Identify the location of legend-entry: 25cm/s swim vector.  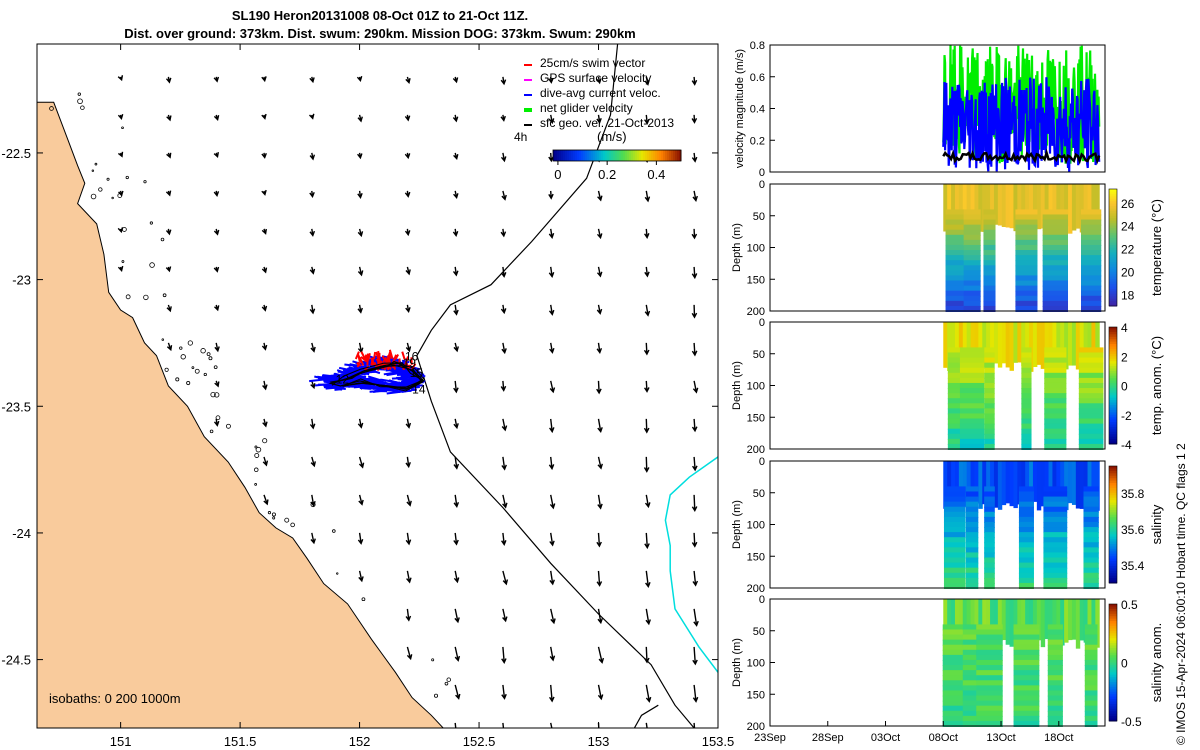
(592, 63).